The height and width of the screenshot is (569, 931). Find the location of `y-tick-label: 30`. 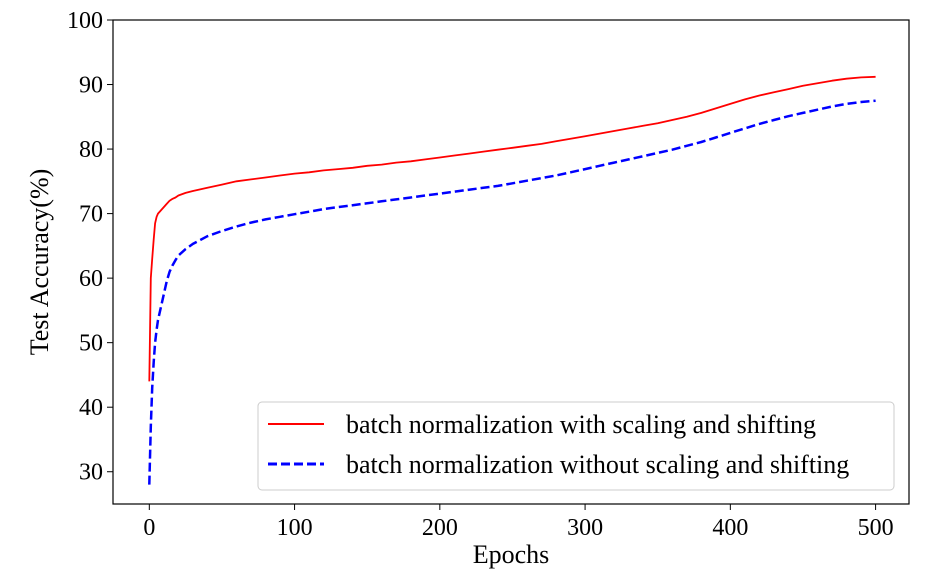

y-tick-label: 30 is located at coordinates (91, 473).